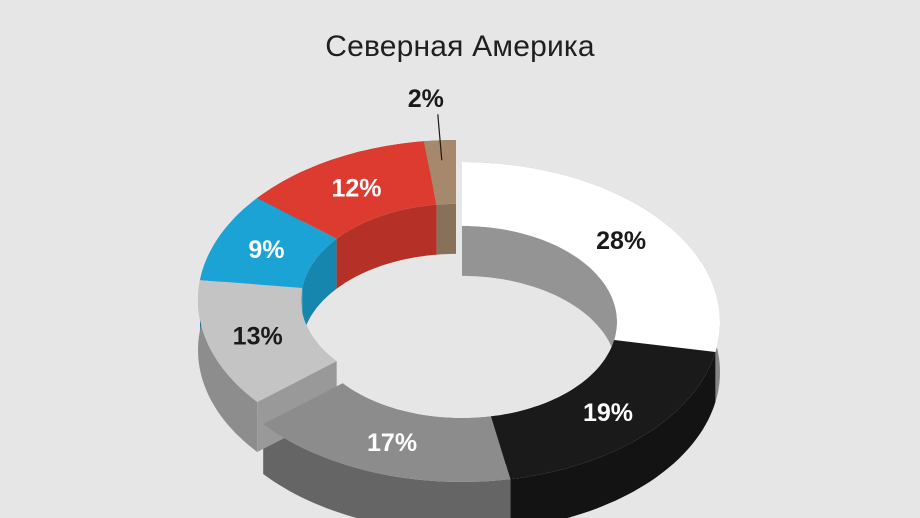 This screenshot has width=920, height=518. Describe the element at coordinates (392, 443) in the screenshot. I see `slice-label: 17%` at that location.